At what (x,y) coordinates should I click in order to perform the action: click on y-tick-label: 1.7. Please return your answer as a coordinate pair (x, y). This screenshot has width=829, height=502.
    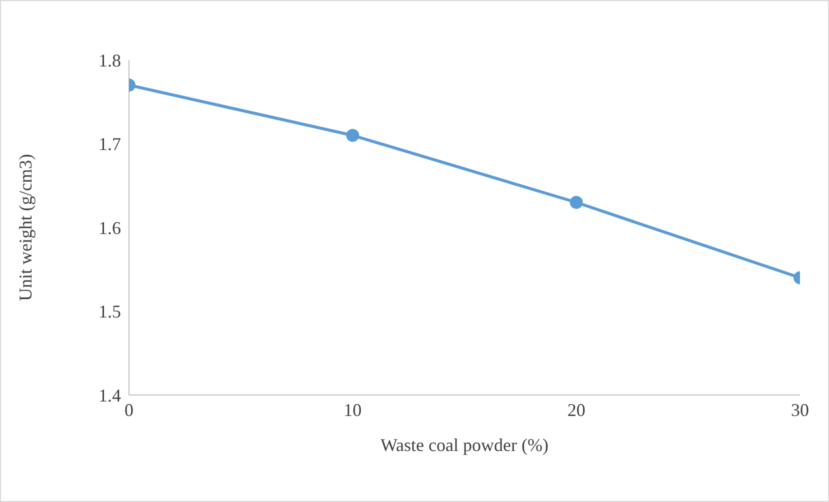
    Looking at the image, I should click on (109, 144).